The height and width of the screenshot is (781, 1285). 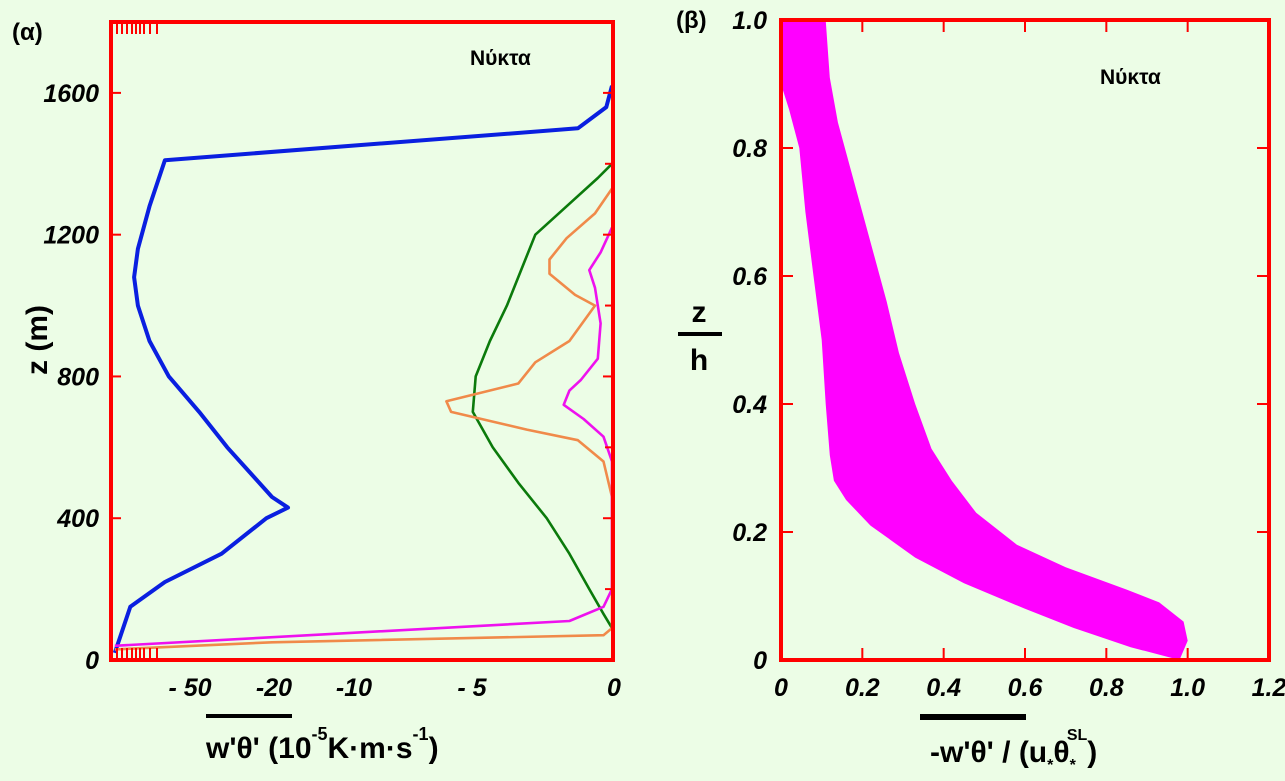 I want to click on panel-a-x-label-close: ), so click(x=434, y=748).